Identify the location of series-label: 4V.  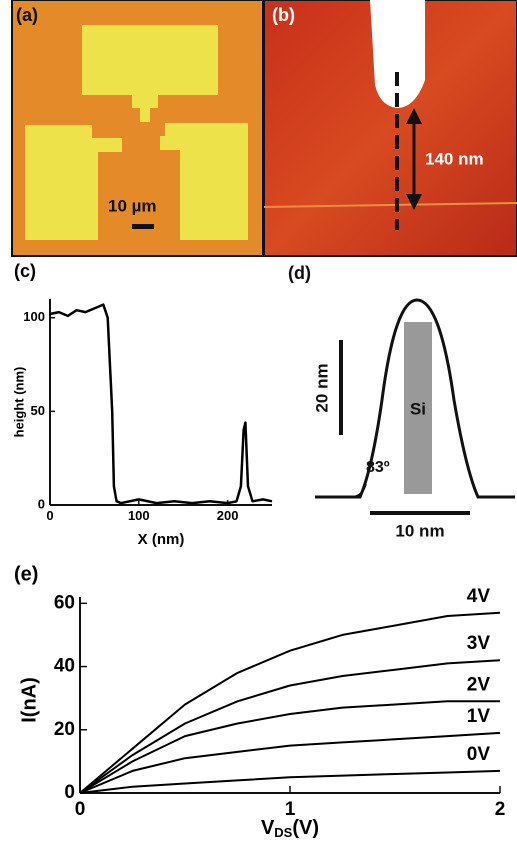
(479, 596).